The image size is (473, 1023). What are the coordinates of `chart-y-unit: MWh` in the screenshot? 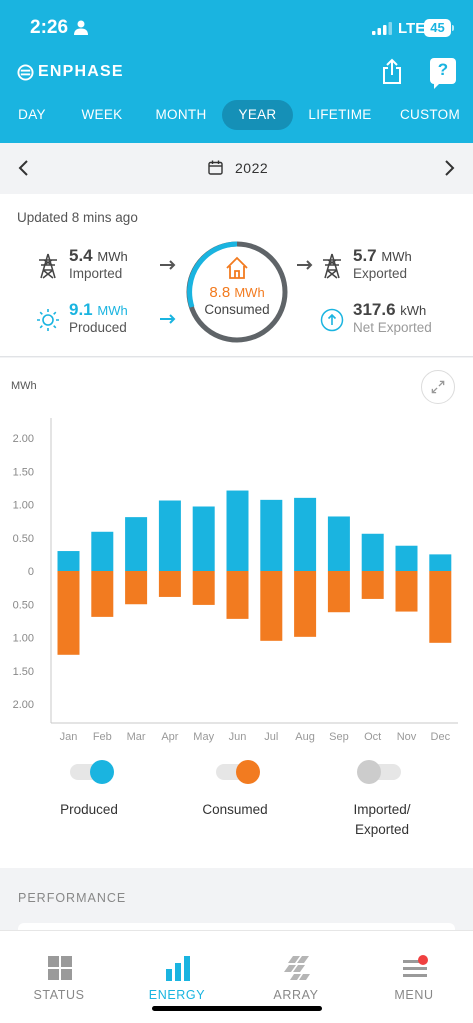 It's located at (24, 386).